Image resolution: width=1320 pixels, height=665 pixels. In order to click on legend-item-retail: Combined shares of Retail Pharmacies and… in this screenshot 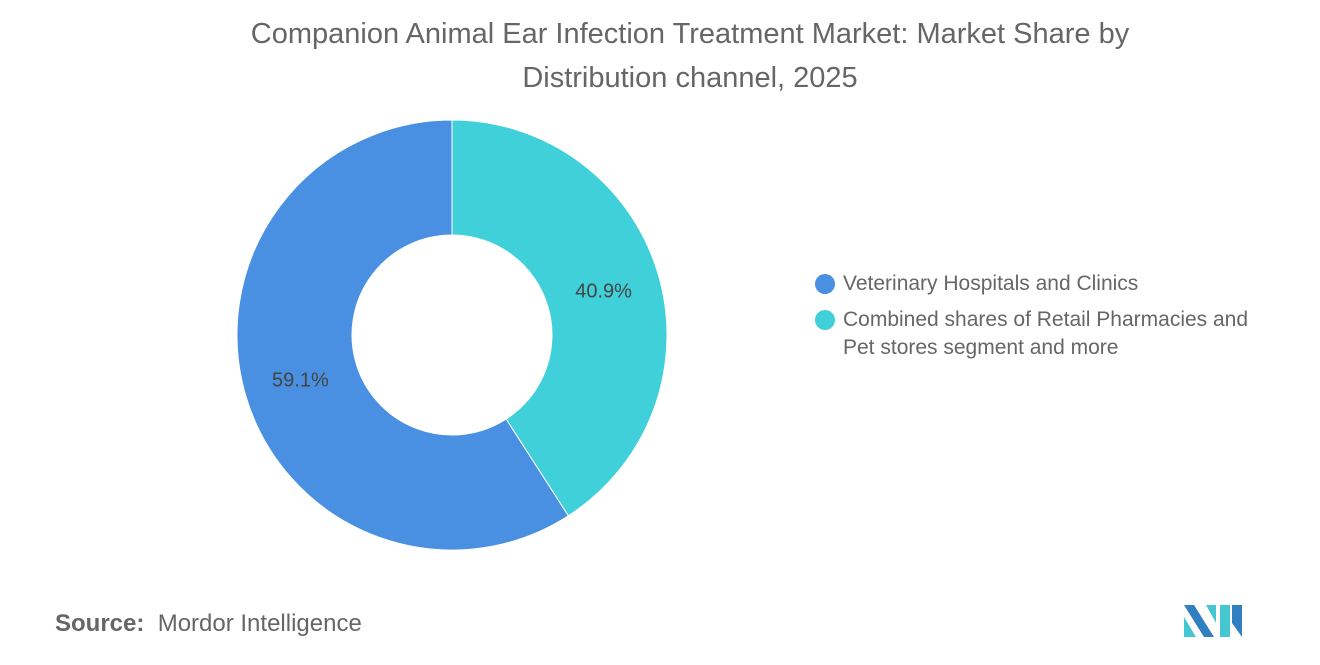, I will do `click(1049, 334)`.